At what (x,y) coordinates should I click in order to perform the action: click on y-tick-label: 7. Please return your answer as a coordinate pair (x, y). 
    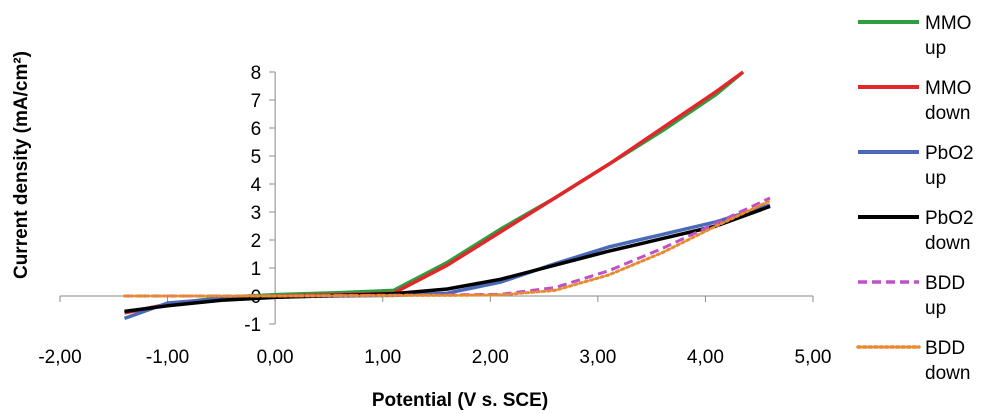
    Looking at the image, I should click on (256, 101).